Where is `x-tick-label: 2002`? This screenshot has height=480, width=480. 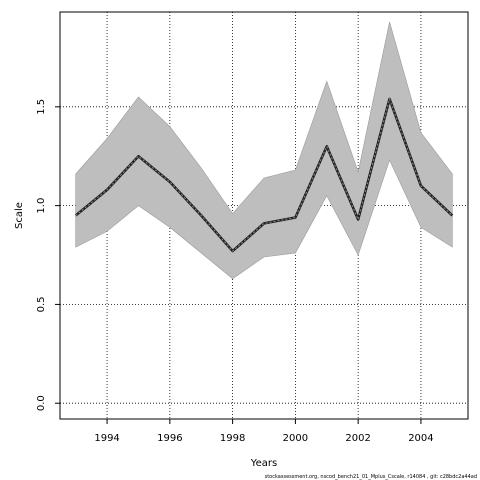
x-tick-label: 2002 is located at coordinates (357, 438).